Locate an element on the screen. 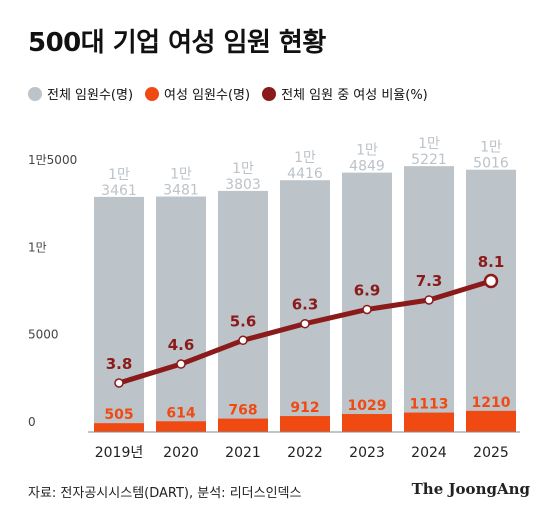 The image size is (560, 525). ratio-label: 7.3 is located at coordinates (429, 281).